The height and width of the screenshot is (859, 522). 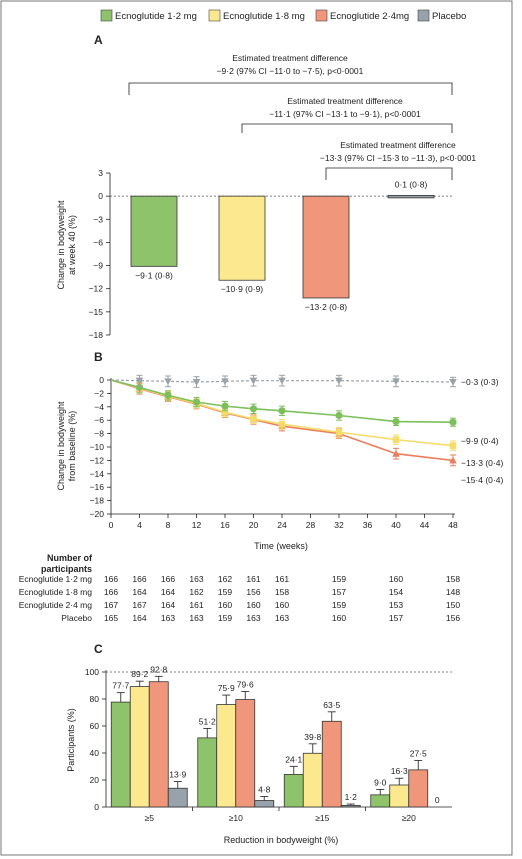 What do you see at coordinates (111, 605) in the screenshot?
I see `participants-cell: 167` at bounding box center [111, 605].